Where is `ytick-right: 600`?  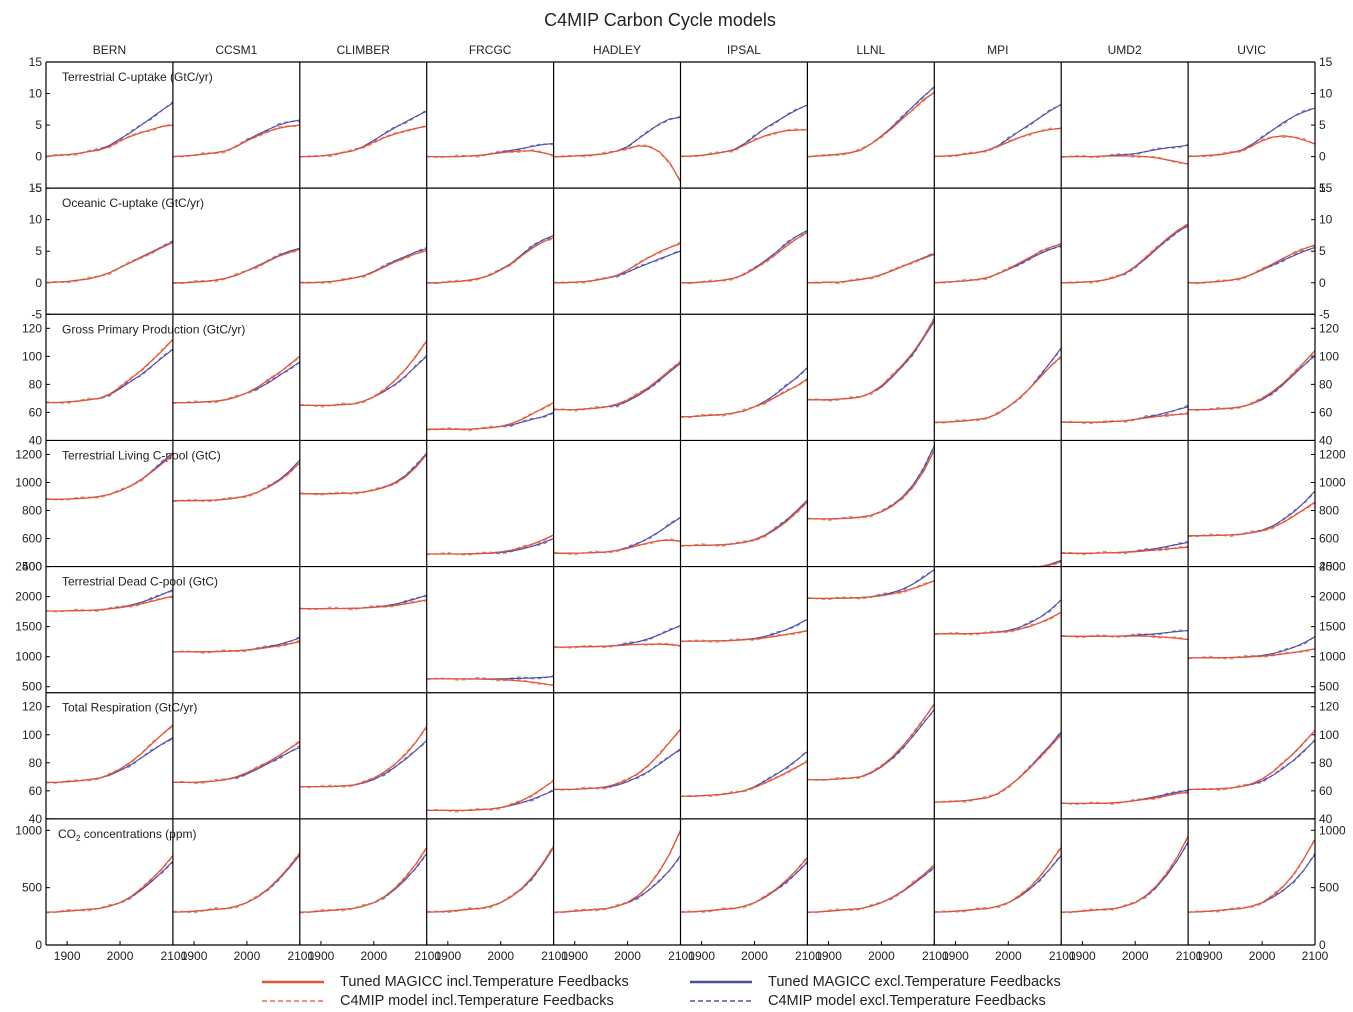 ytick-right: 600 is located at coordinates (1329, 539).